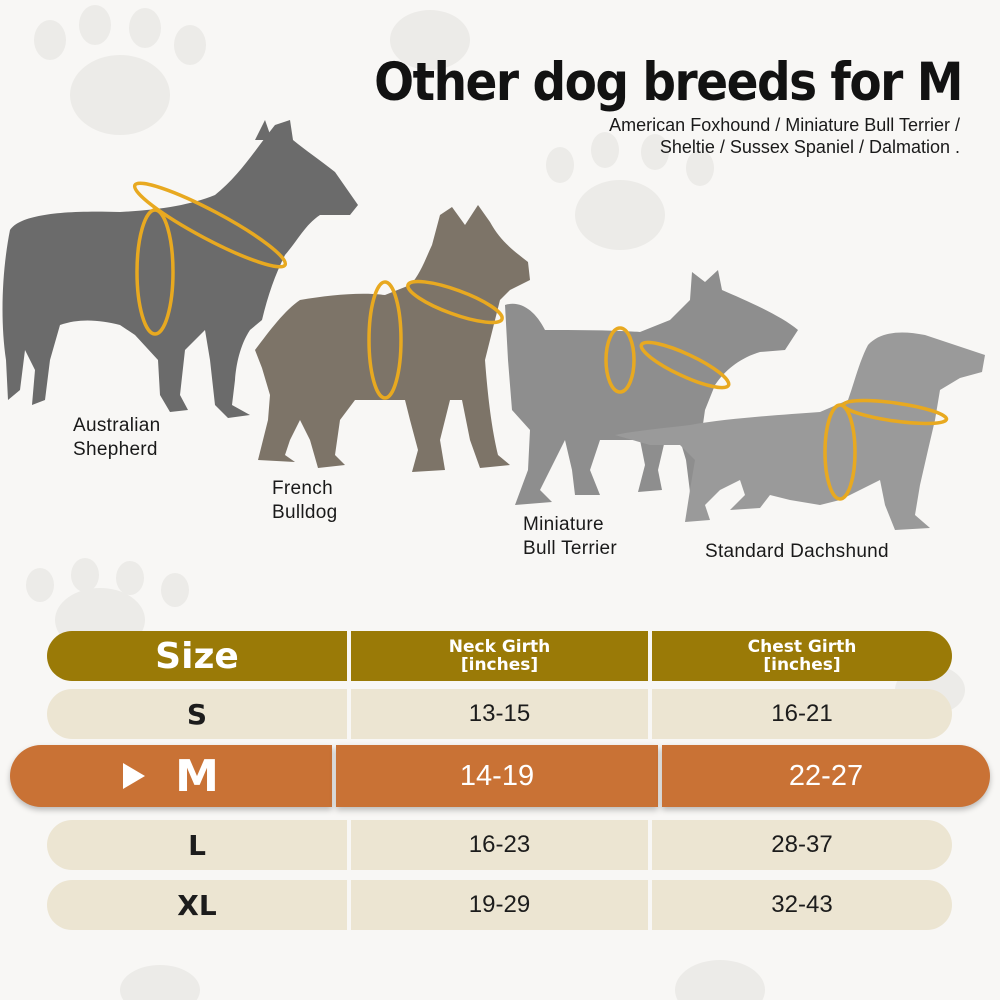 The image size is (1000, 1000). I want to click on table-row-size-cell: L, so click(197, 845).